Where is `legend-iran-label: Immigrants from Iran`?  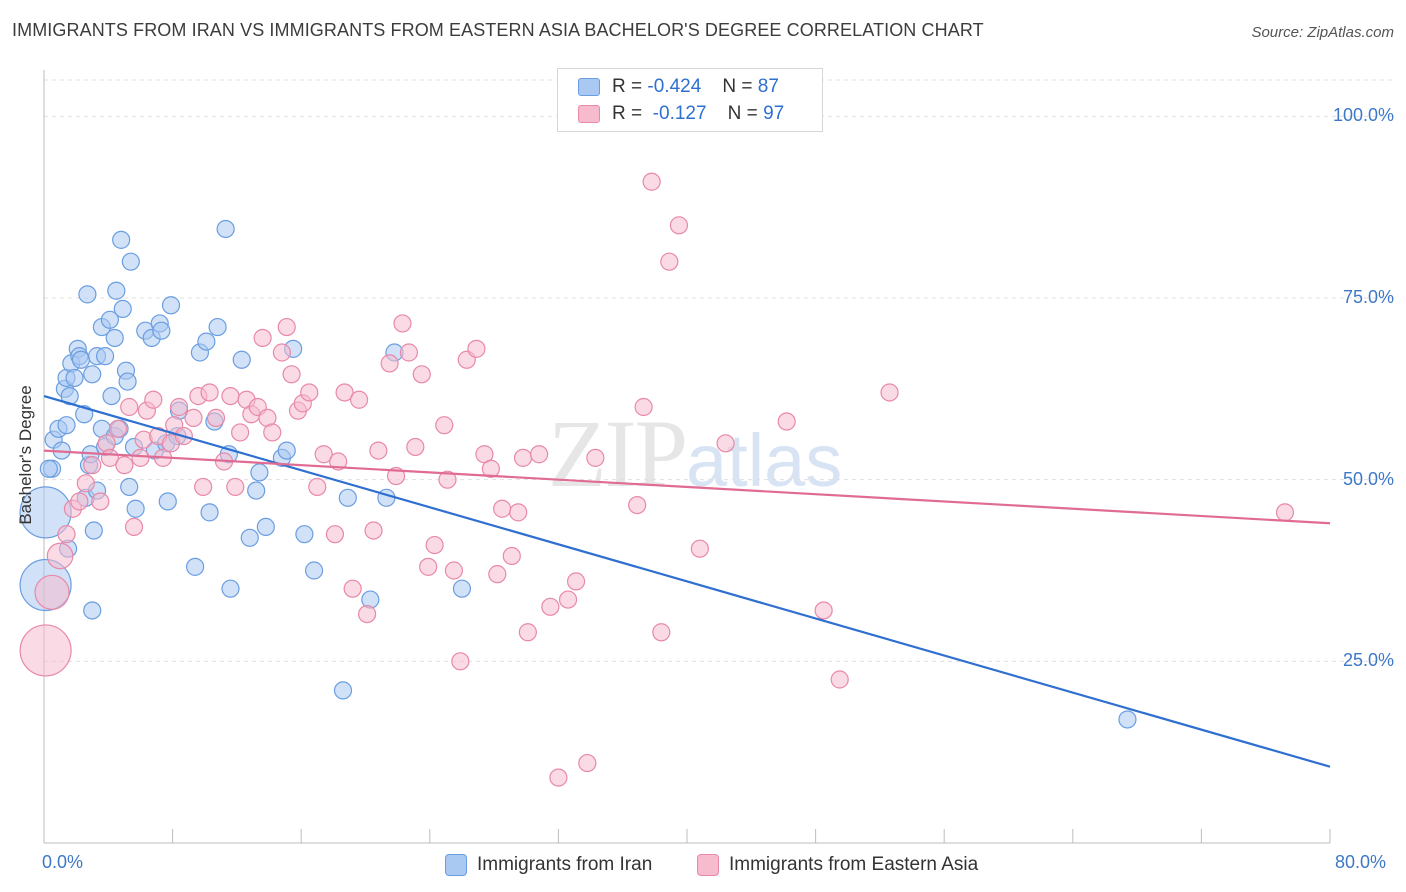
legend-iran-label: Immigrants from Iran is located at coordinates (565, 864).